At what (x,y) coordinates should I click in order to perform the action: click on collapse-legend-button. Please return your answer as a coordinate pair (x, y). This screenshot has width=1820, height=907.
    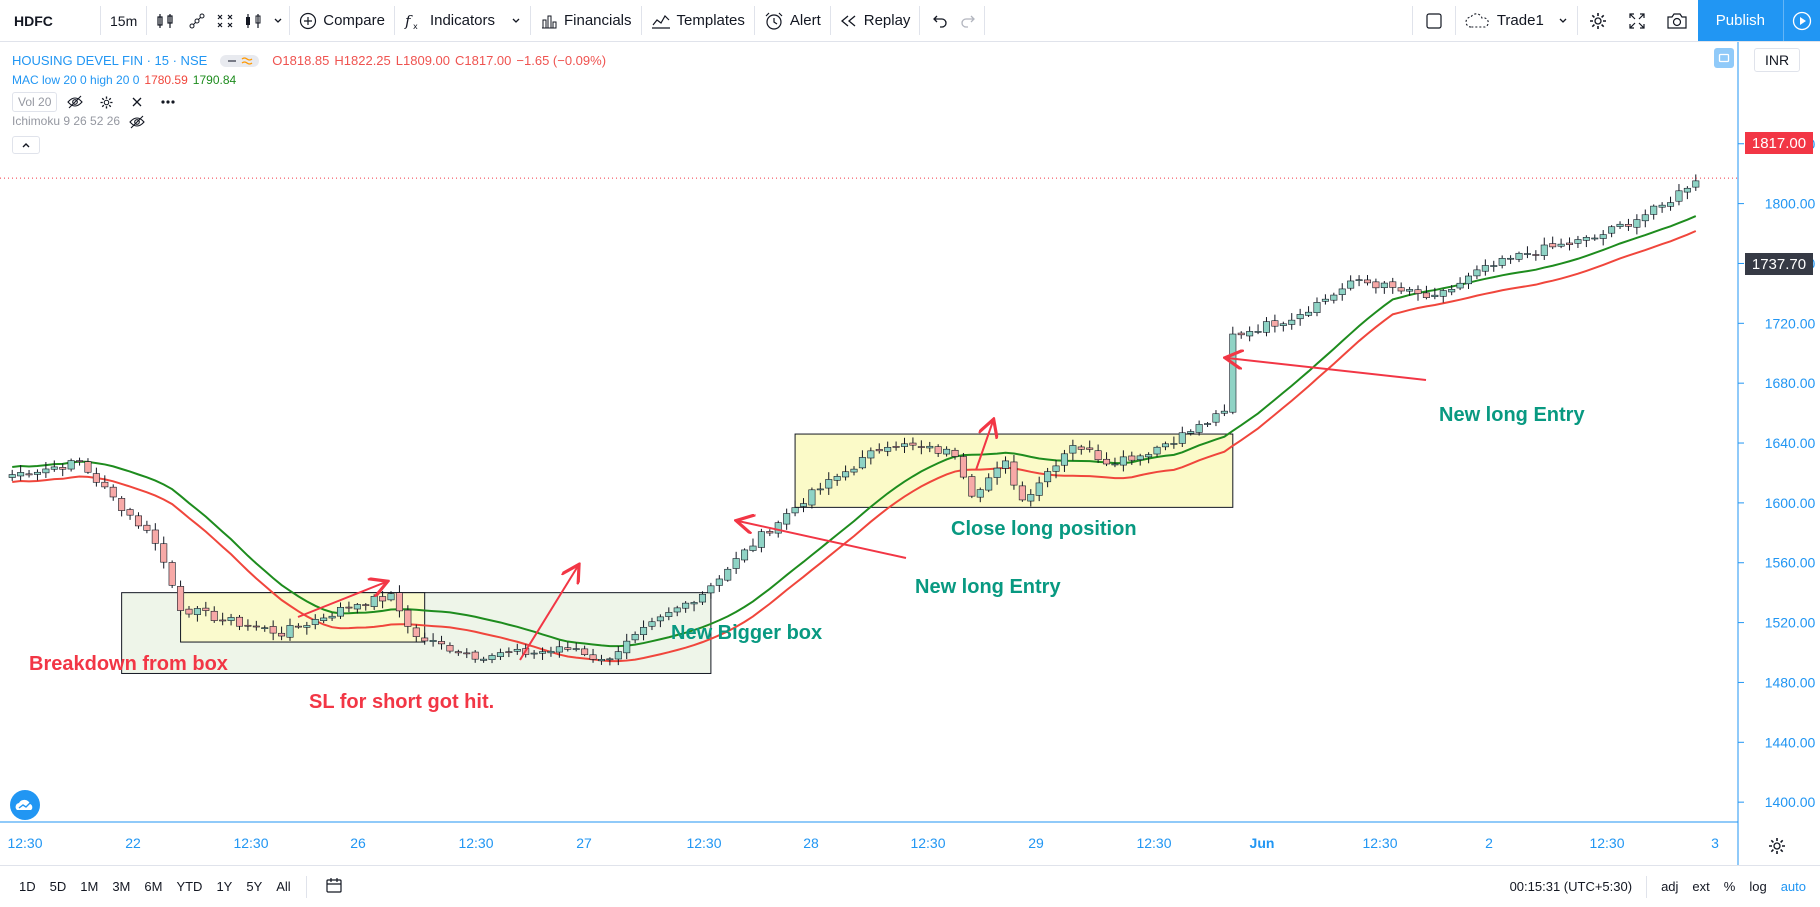
    Looking at the image, I should click on (26, 145).